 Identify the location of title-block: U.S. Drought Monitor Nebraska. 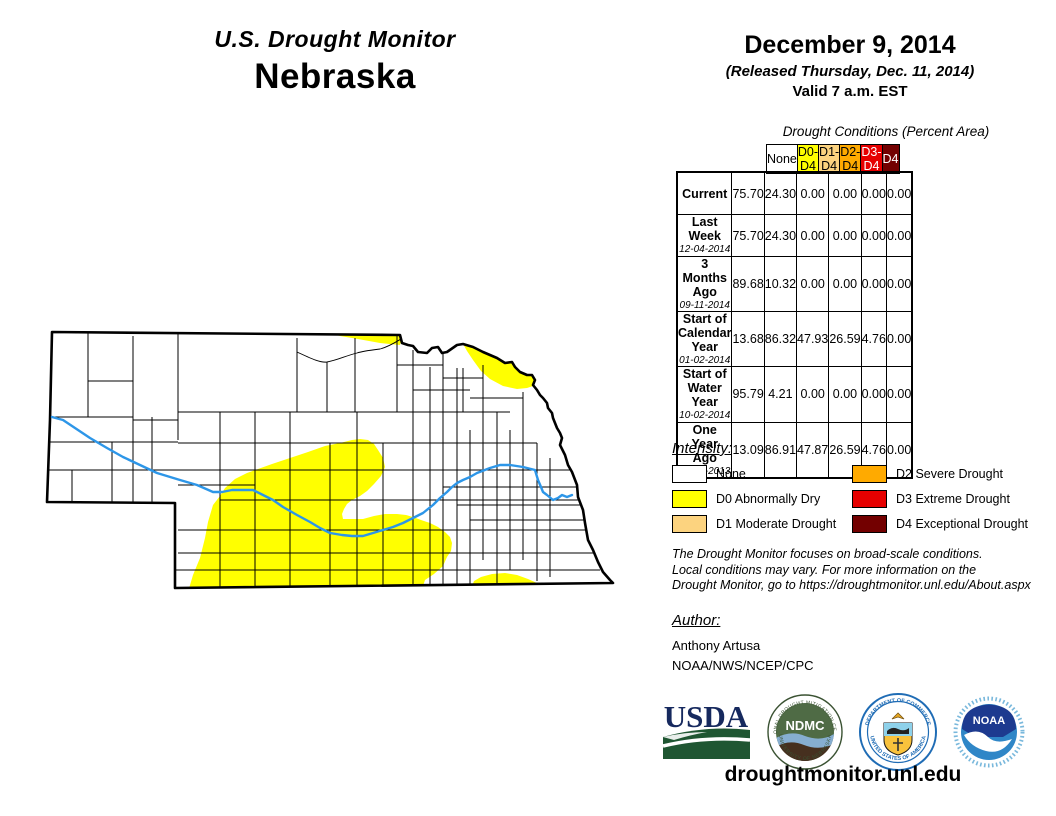
(335, 61).